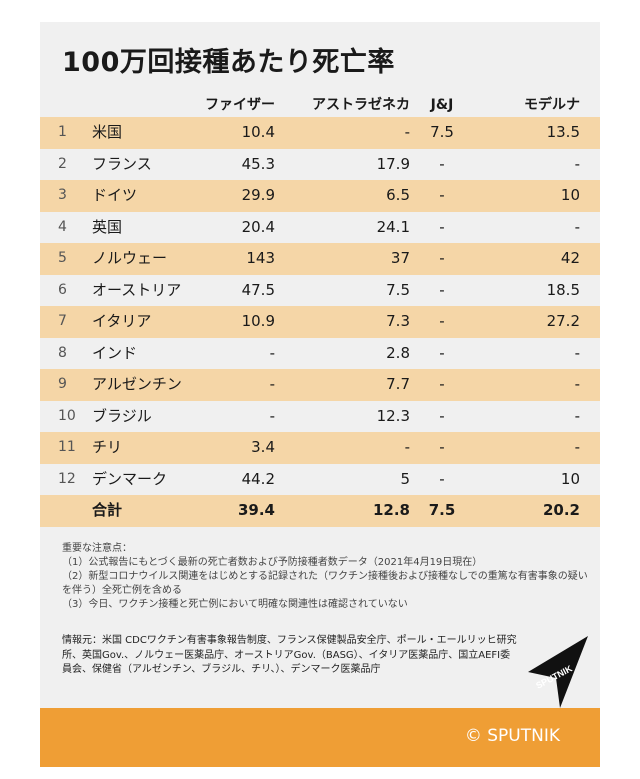 This screenshot has height=779, width=640. Describe the element at coordinates (62, 384) in the screenshot. I see `rank-cell: 9` at that location.